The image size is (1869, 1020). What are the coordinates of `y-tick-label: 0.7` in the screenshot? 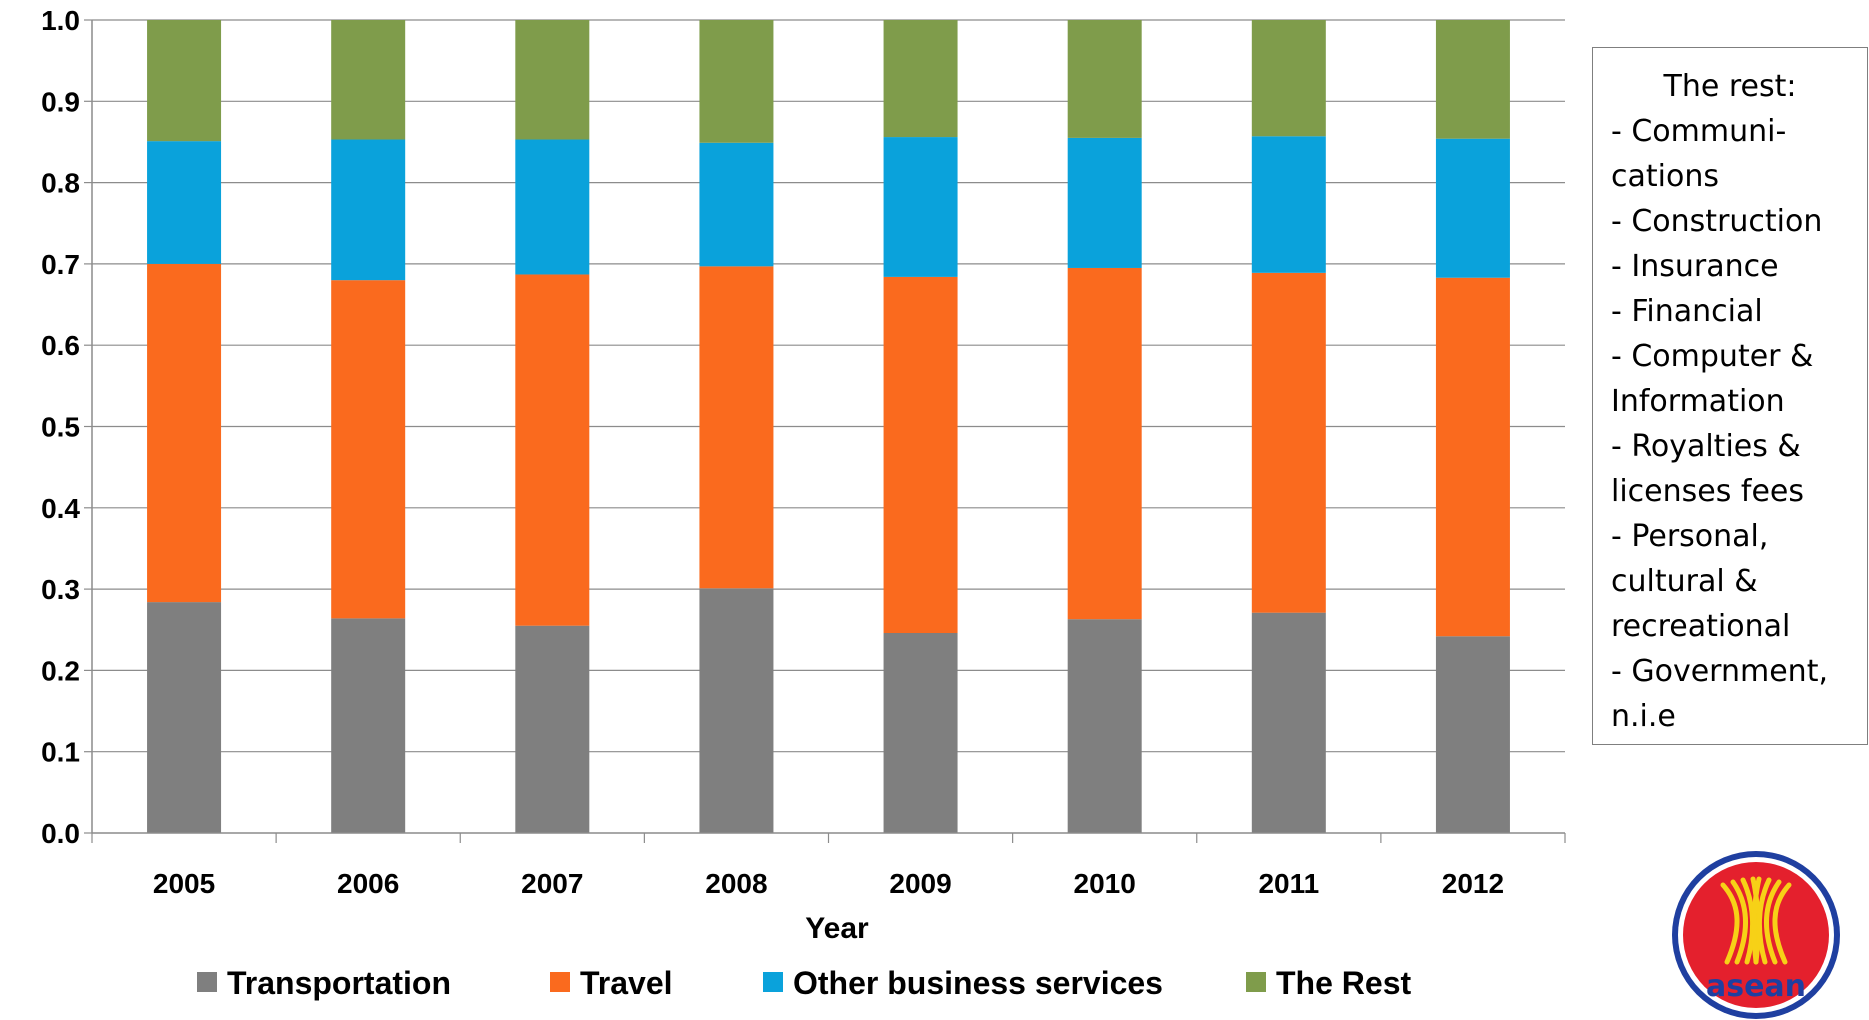 It's located at (60, 264).